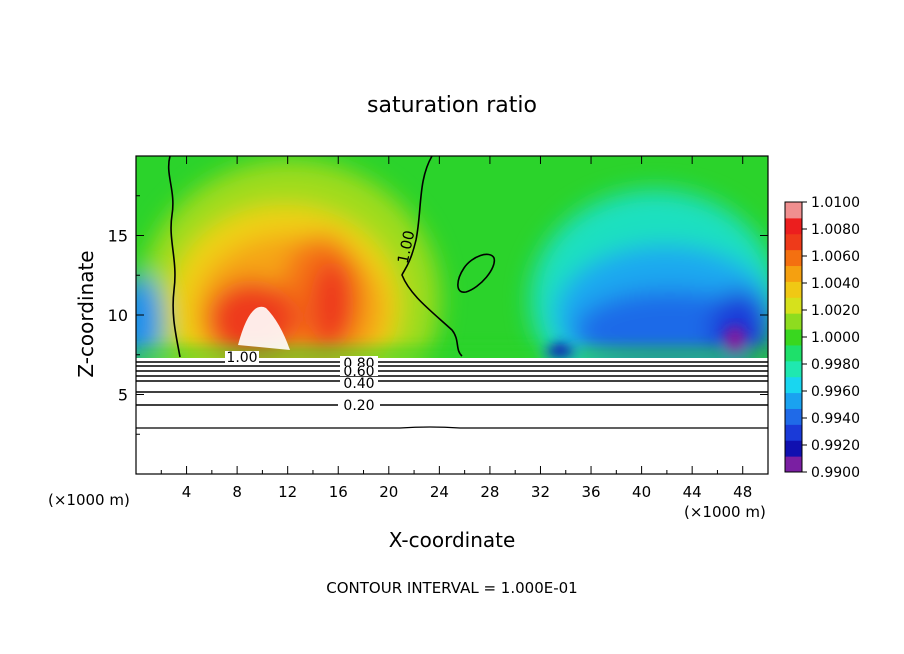 The width and height of the screenshot is (904, 654). Describe the element at coordinates (735, 340) in the screenshot. I see `shade-purple-bump` at that location.